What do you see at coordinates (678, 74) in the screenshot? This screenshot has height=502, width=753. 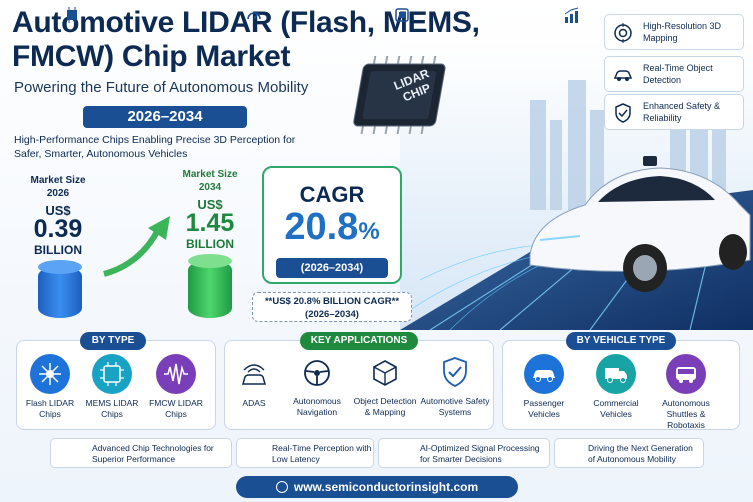 I see `feature-text: Real-Time Object Detection` at bounding box center [678, 74].